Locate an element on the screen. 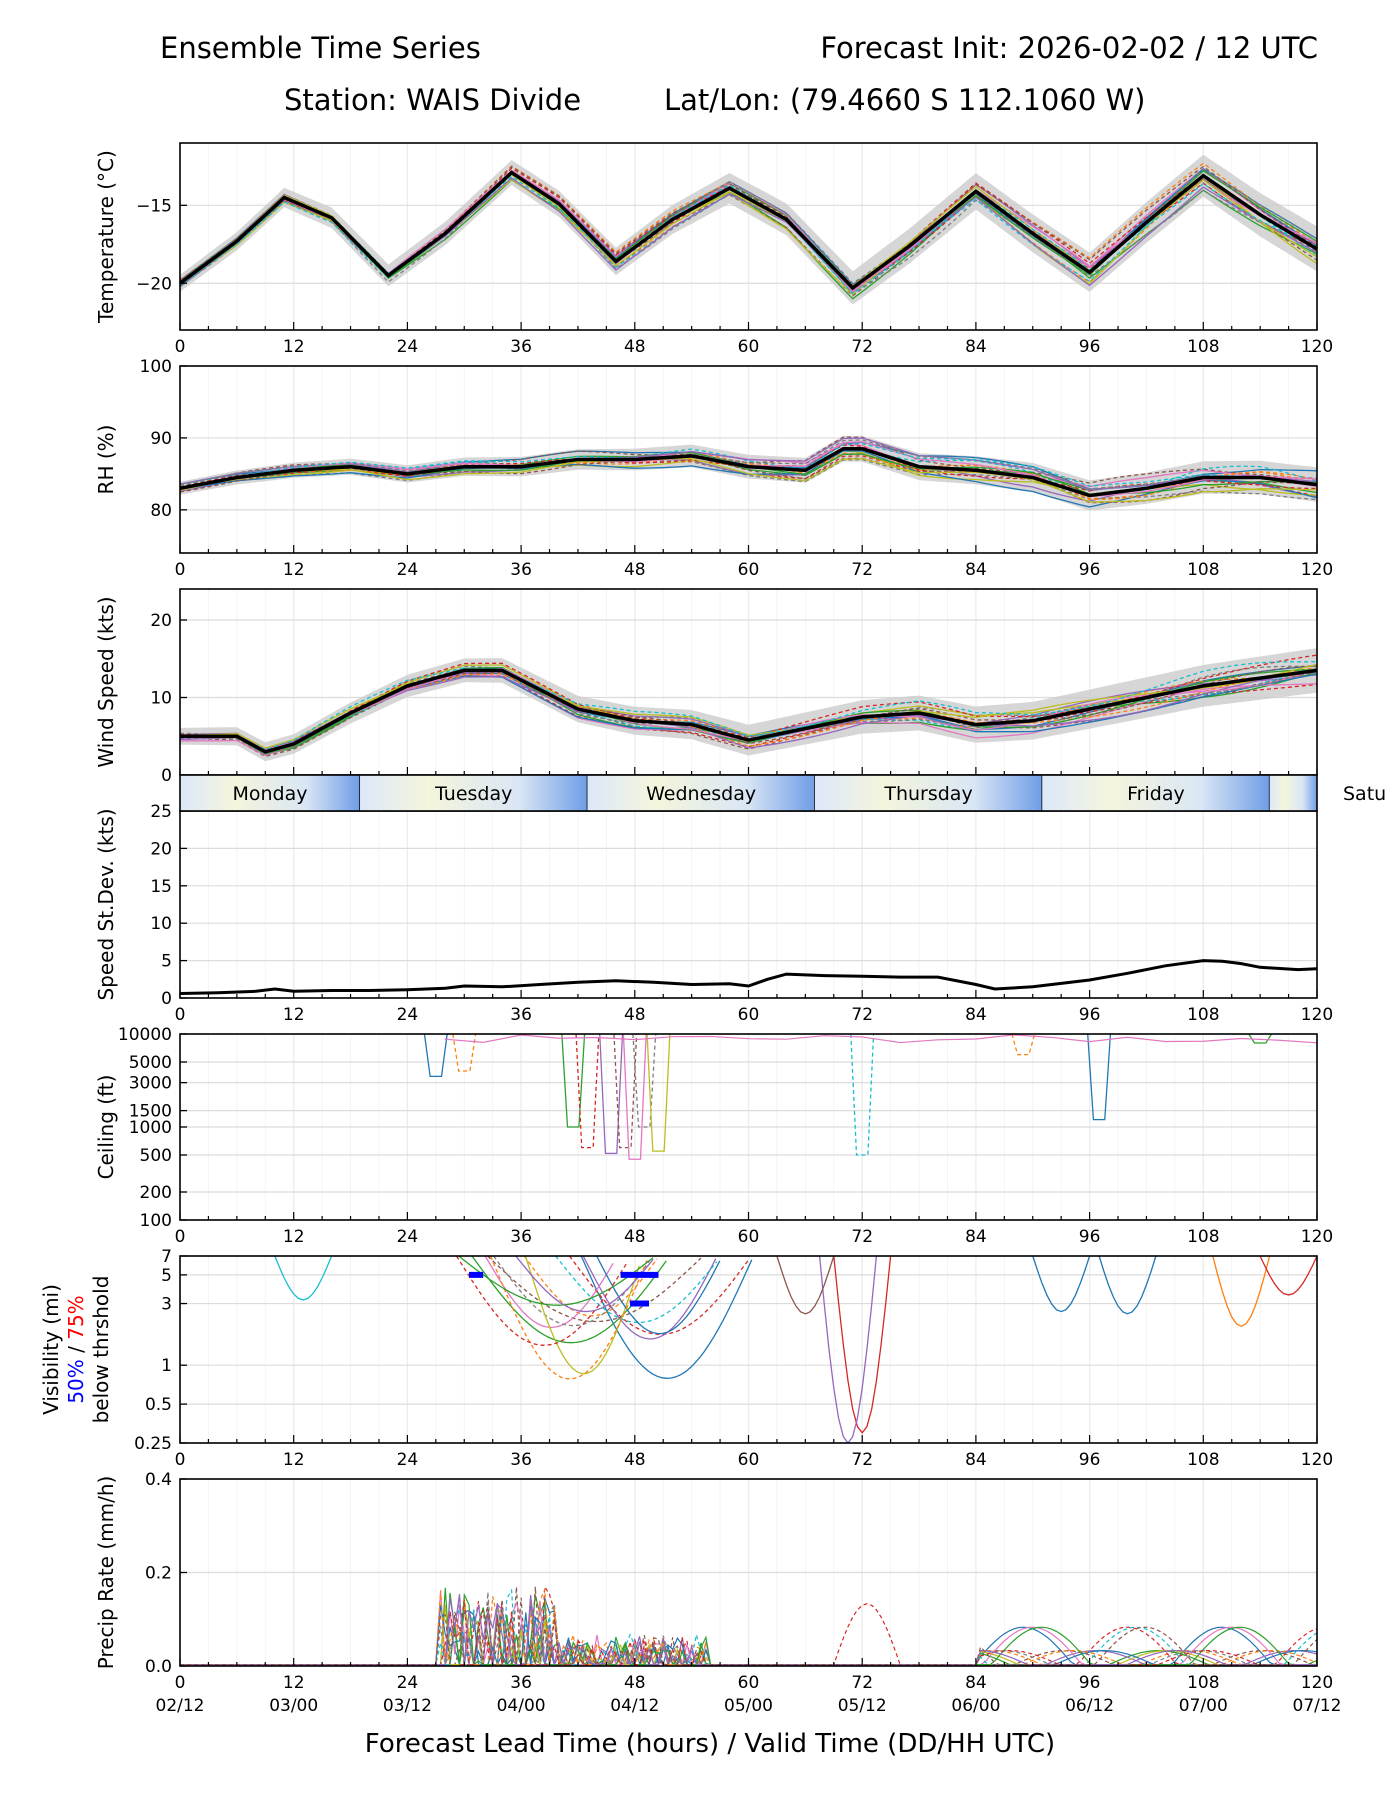 The width and height of the screenshot is (1400, 1800). valid-time-label: 06/12 is located at coordinates (1089, 1706).